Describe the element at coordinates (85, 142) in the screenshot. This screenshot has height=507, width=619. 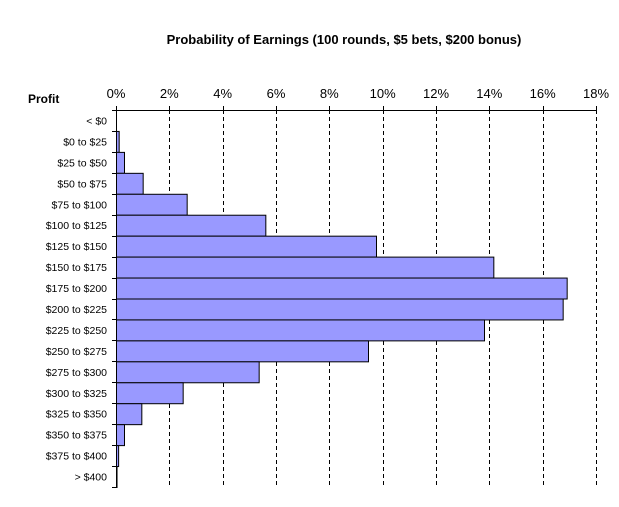
I see `y-tick-label: $0 to $25` at that location.